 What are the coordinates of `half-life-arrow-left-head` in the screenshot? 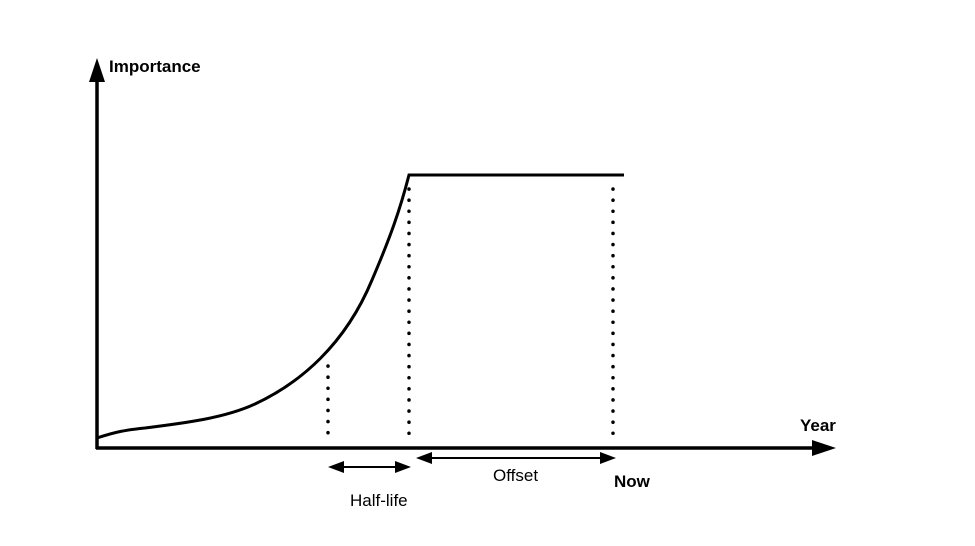 It's located at (336, 467).